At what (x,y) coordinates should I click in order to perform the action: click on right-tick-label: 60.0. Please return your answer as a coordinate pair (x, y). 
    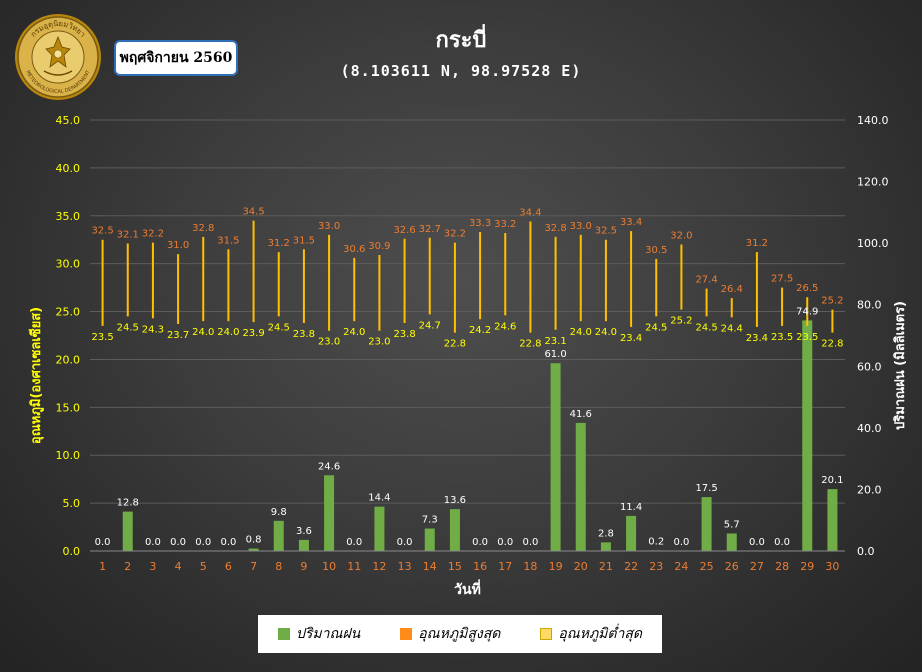
    Looking at the image, I should click on (869, 366).